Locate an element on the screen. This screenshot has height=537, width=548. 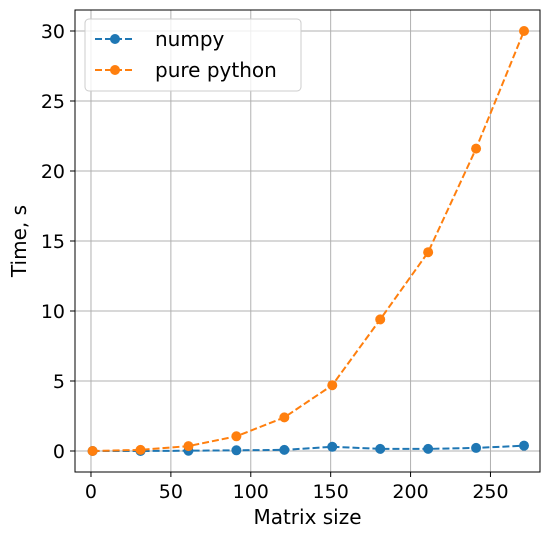
series-line-numpy is located at coordinates (308, 448).